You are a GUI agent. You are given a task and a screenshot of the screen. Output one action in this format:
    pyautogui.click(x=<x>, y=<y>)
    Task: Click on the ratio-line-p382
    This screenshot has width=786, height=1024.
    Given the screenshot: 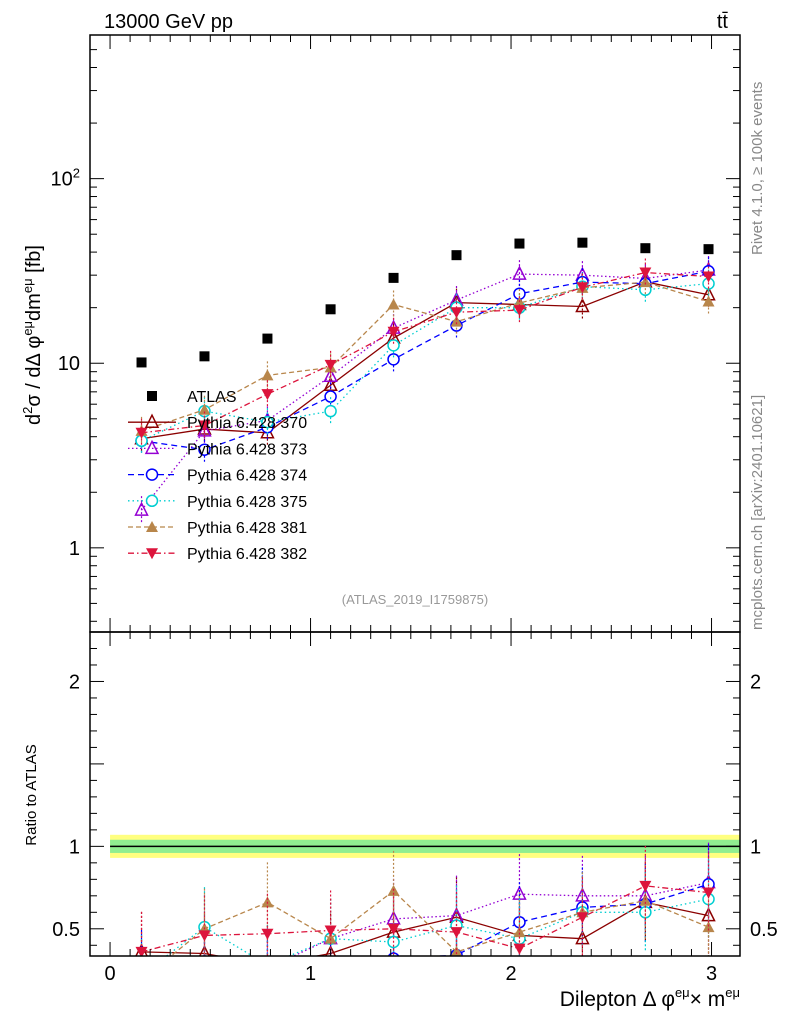 What is the action you would take?
    pyautogui.click(x=425, y=919)
    